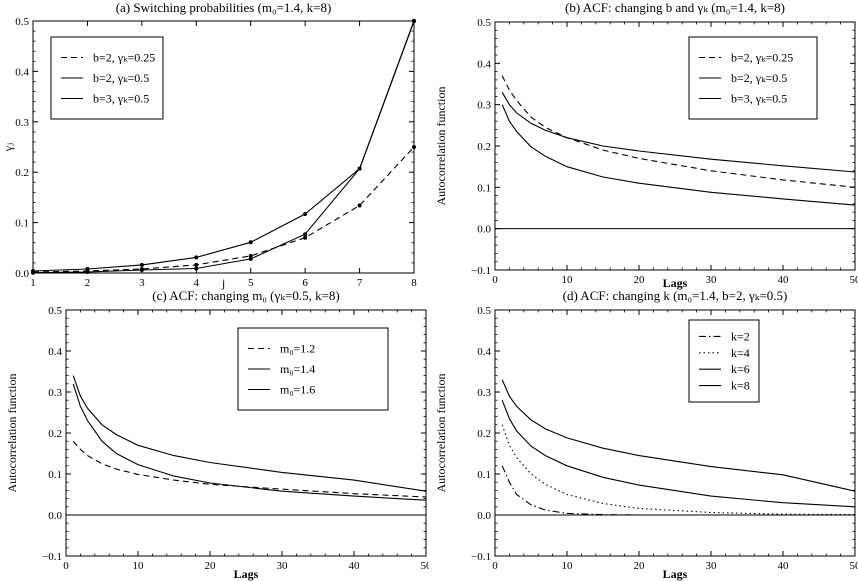 The width and height of the screenshot is (858, 581). I want to click on legend-label-4: k=8, so click(740, 386).